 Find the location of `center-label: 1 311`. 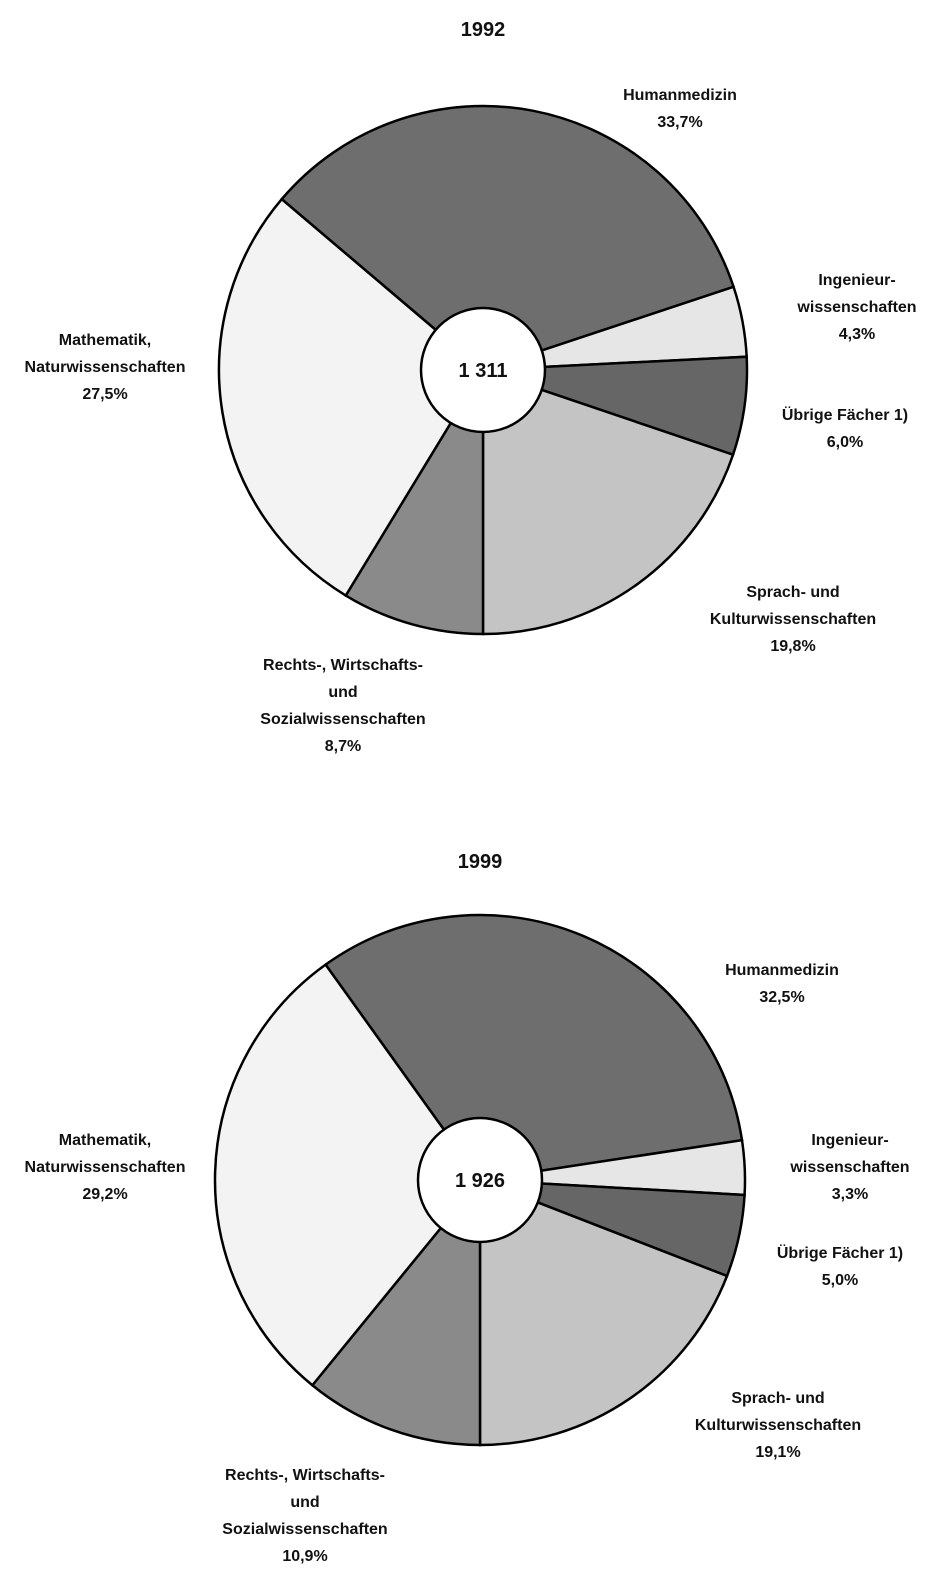

center-label: 1 311 is located at coordinates (483, 371).